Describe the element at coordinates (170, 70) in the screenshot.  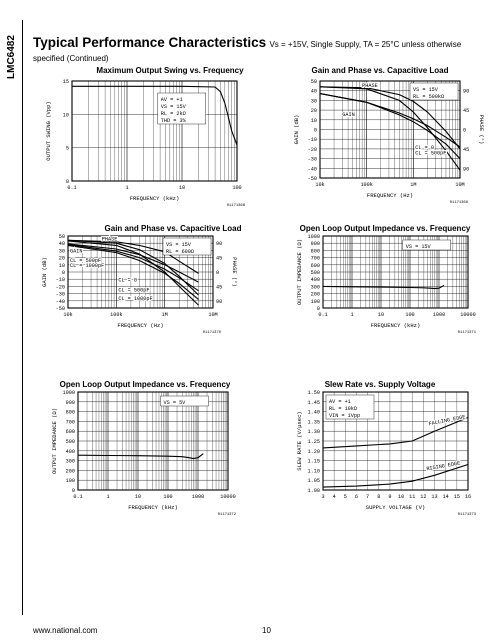
I see `chart-1-caption: Maximum Output Swing vs. Frequency` at that location.